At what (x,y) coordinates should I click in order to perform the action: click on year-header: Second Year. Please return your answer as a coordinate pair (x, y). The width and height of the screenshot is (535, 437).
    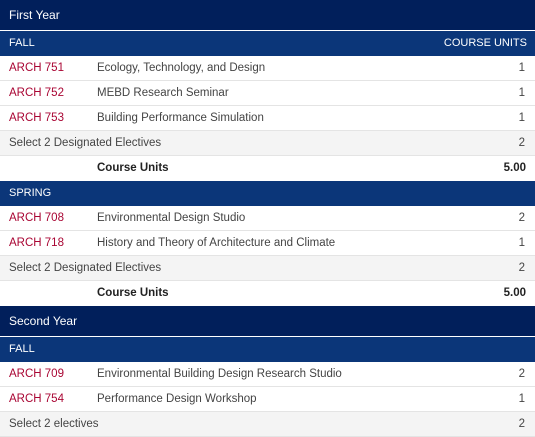
    Looking at the image, I should click on (267, 321).